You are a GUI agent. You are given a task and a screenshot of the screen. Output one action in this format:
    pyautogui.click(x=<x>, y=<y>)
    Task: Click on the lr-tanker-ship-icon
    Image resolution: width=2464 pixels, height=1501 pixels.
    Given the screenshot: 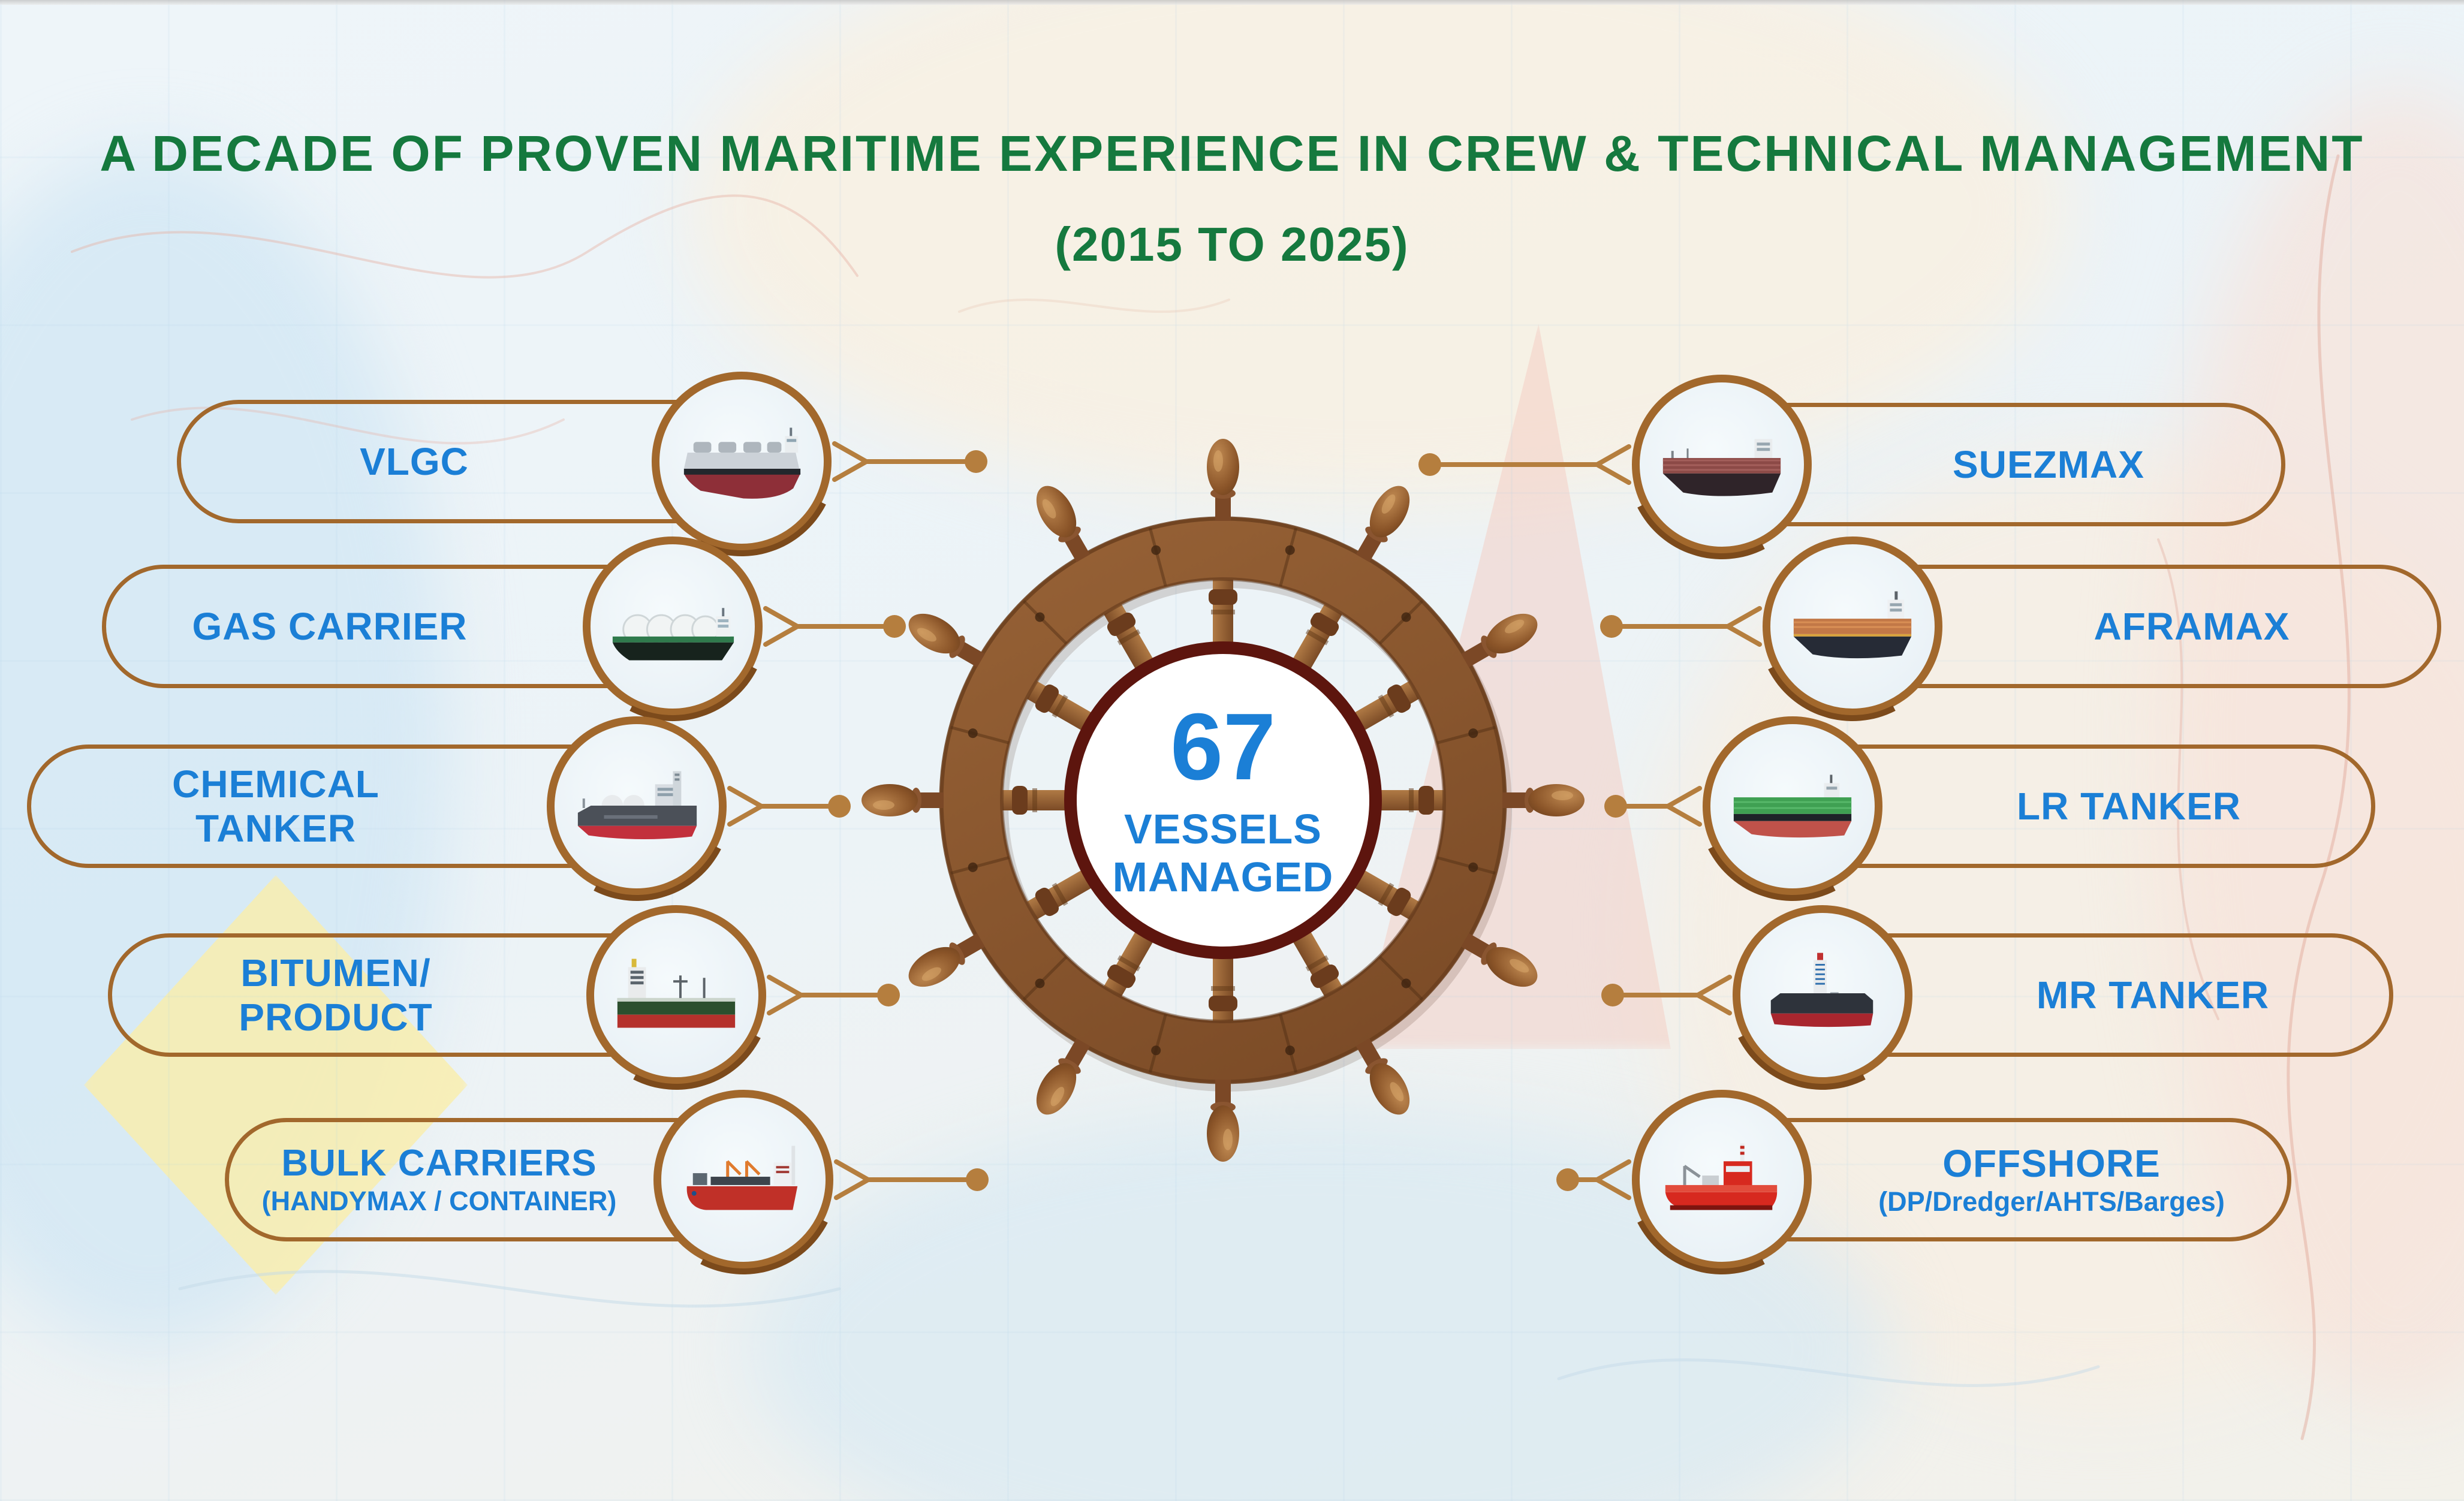 What is the action you would take?
    pyautogui.click(x=1792, y=806)
    